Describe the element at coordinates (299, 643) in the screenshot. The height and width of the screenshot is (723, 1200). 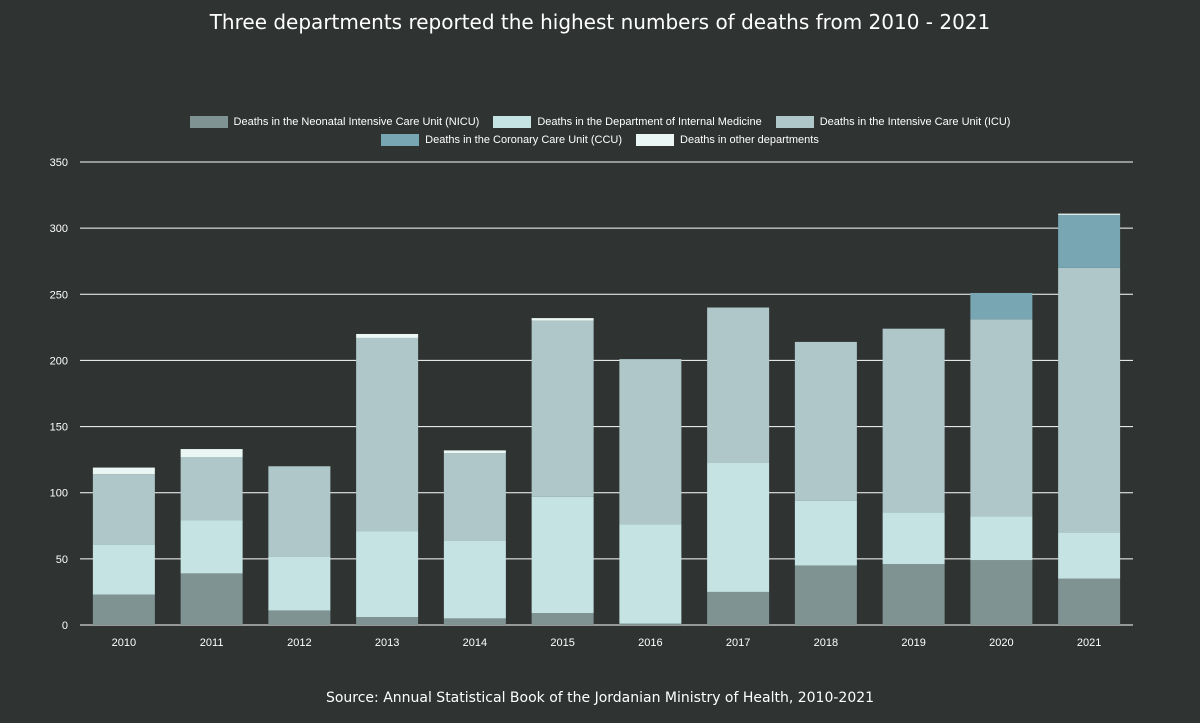
I see `x-tick-label: 2012` at that location.